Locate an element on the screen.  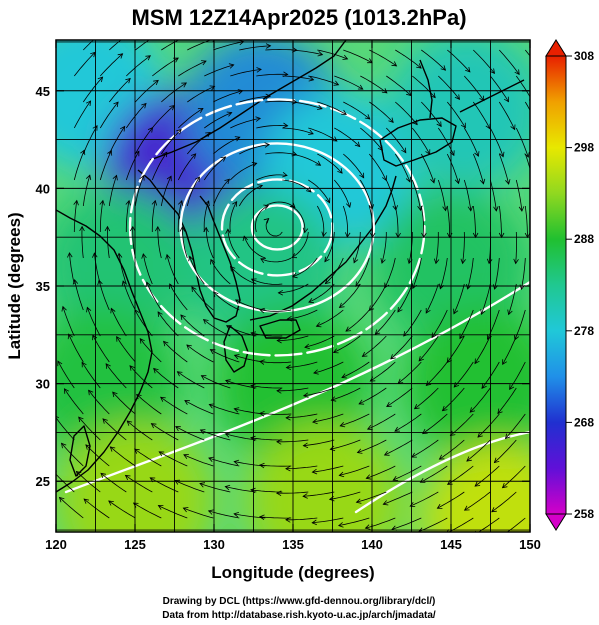
x-axis-title: Longitude (degrees) is located at coordinates (292, 572).